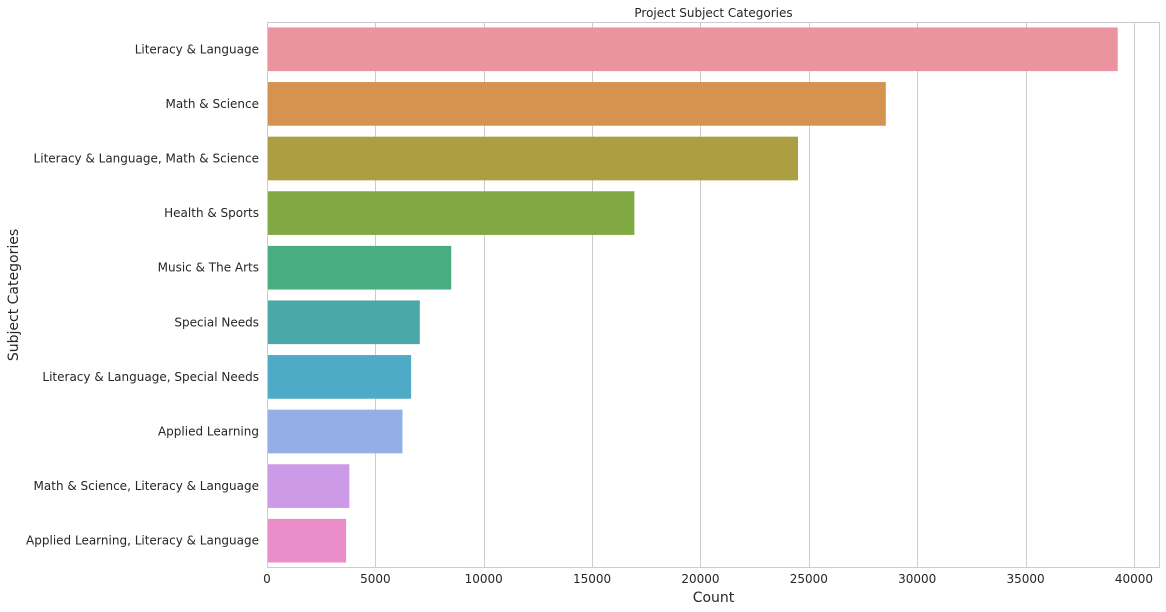 This screenshot has width=1166, height=612. What do you see at coordinates (713, 13) in the screenshot?
I see `chart-title: Project Subject Categories` at bounding box center [713, 13].